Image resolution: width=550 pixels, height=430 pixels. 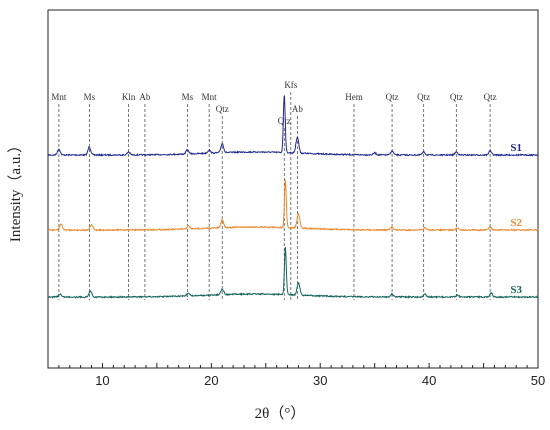 What do you see at coordinates (516, 148) in the screenshot?
I see `series-label-s1: S1` at bounding box center [516, 148].